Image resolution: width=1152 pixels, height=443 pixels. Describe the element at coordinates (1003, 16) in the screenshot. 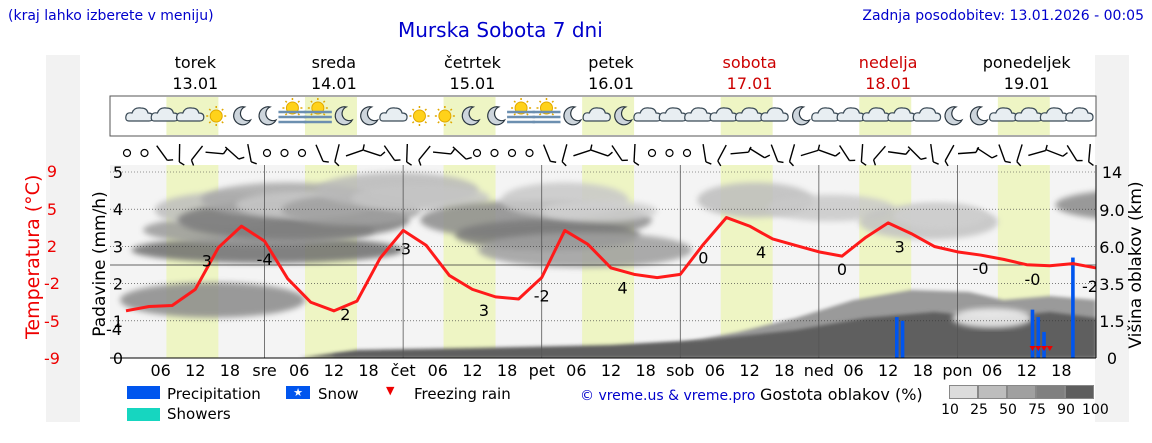

I see `last-updated: Zadnja posodobitev: 13.01.2026 - 00:05` at that location.